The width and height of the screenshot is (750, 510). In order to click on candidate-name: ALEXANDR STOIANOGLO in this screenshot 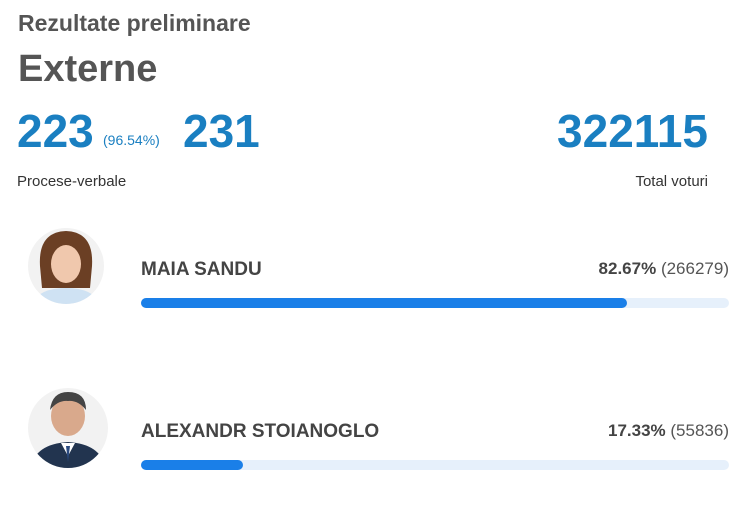, I will do `click(260, 431)`.